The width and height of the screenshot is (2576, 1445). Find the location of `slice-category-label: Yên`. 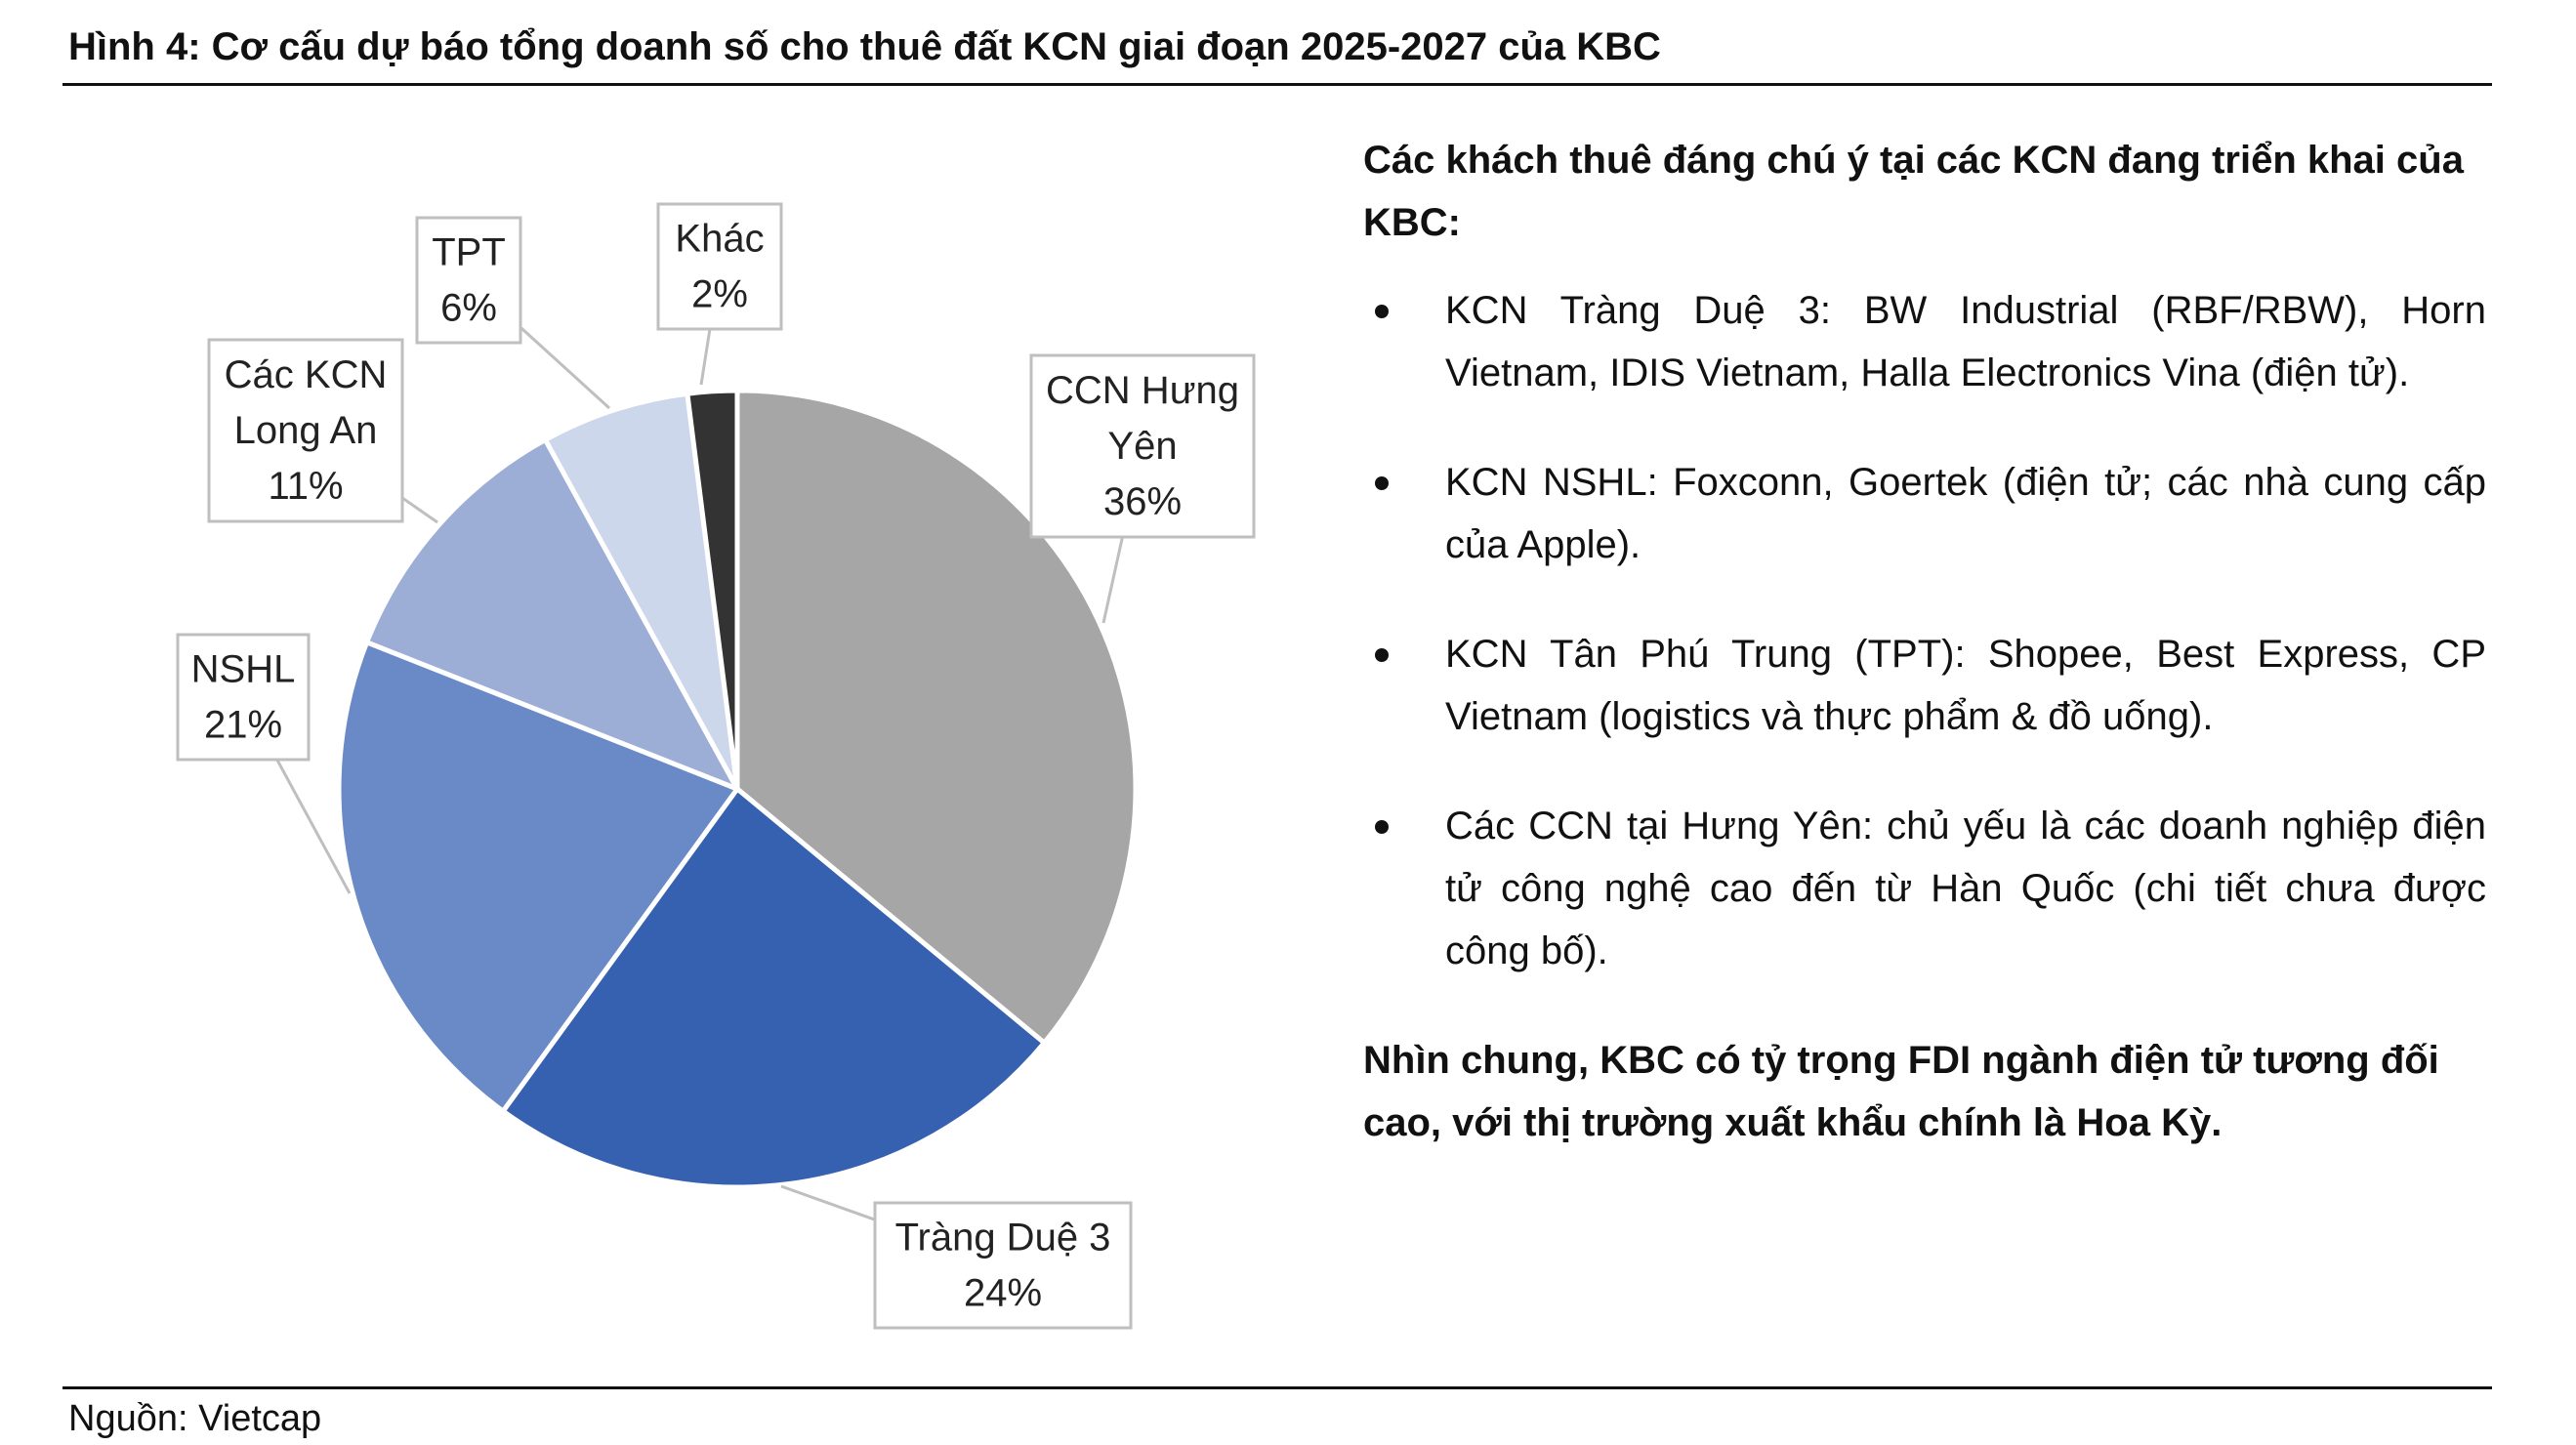

slice-category-label: Yên is located at coordinates (1142, 446).